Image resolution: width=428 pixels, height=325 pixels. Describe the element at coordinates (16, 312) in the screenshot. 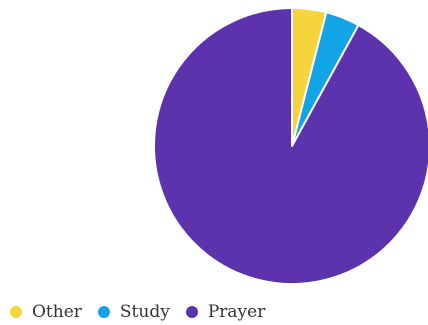

I see `legend-dot-other` at that location.